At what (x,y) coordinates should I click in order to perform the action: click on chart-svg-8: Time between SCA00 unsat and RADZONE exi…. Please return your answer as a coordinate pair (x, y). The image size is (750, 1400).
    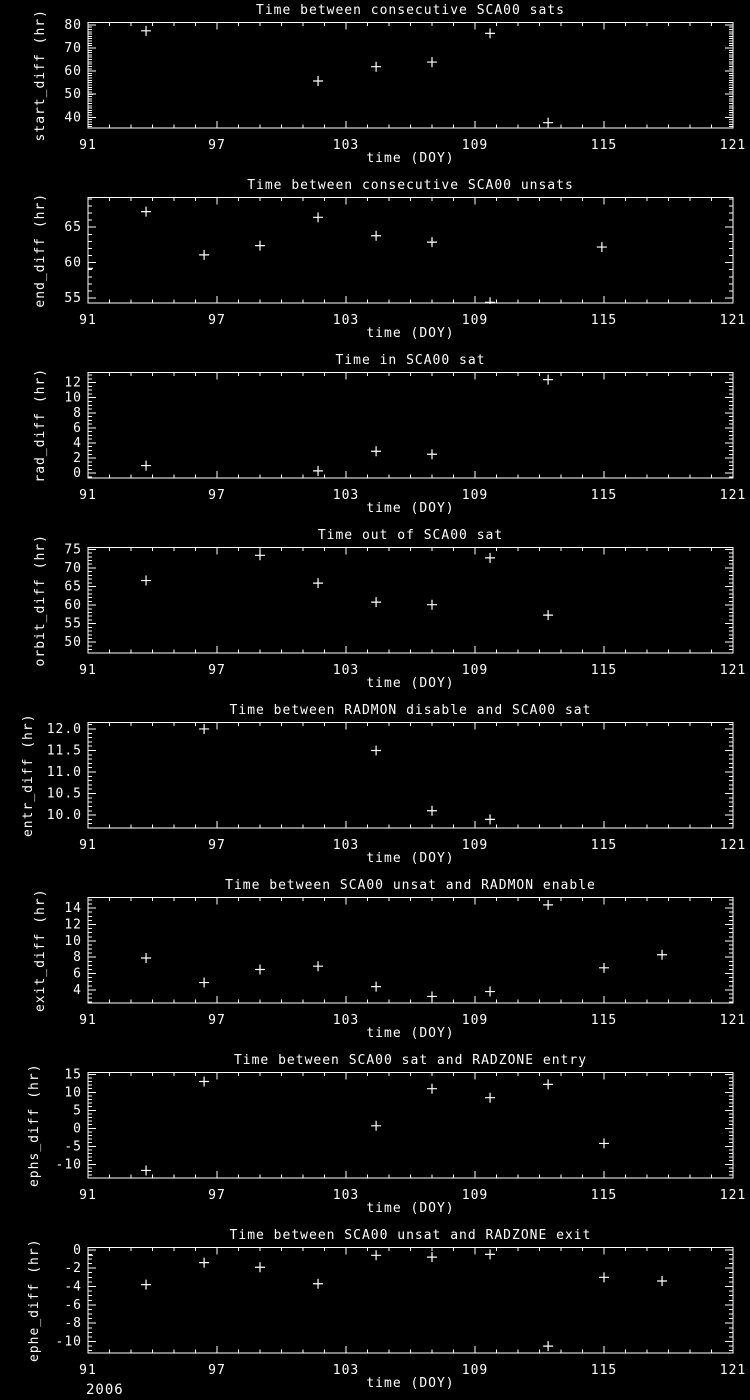
    Looking at the image, I should click on (386, 1309).